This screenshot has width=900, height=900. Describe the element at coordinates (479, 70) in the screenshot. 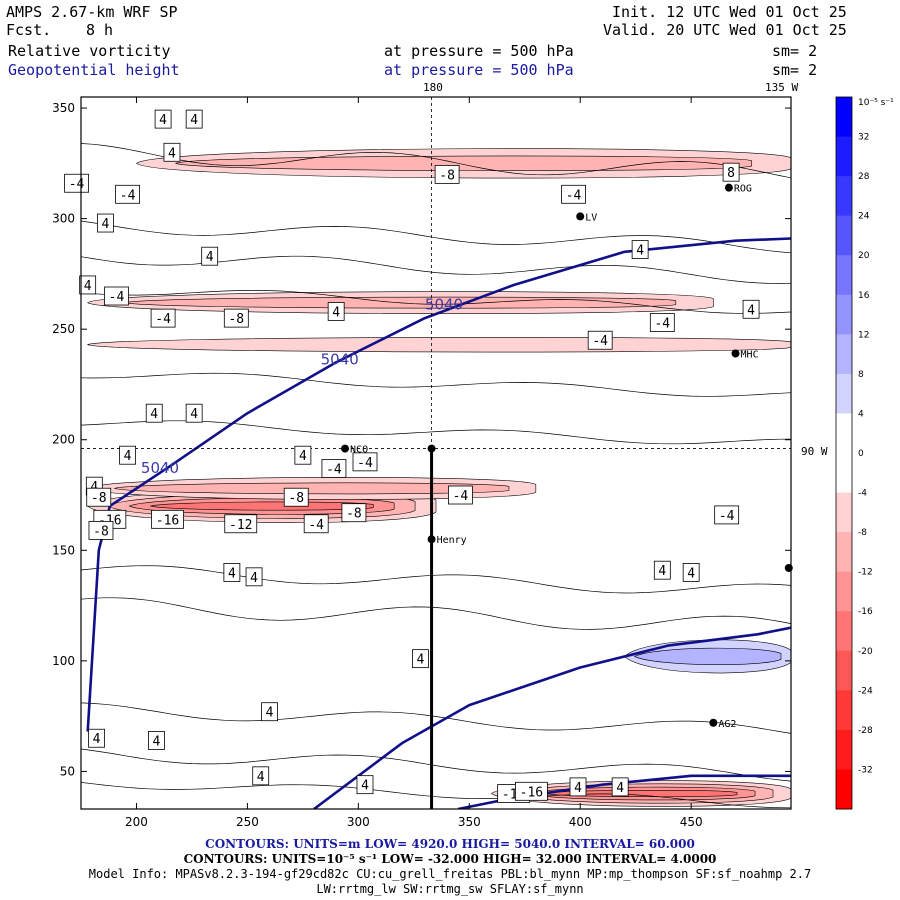

I see `field2-level: at pressure = 500 hPa` at that location.